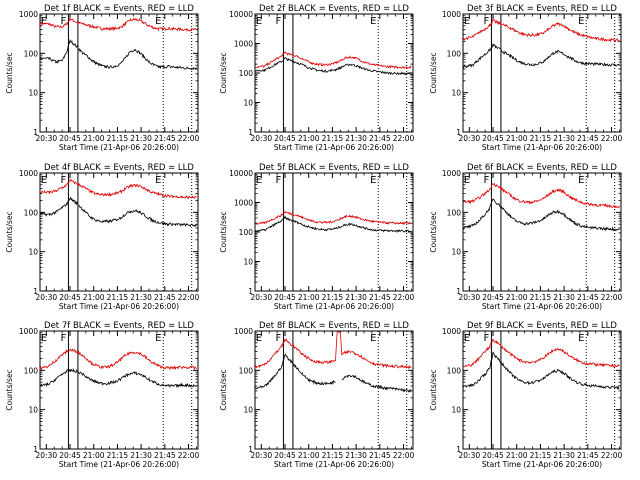  What do you see at coordinates (542, 168) in the screenshot?
I see `panel-title: Det 6f BLACK = Events, RED = LLD` at bounding box center [542, 168].